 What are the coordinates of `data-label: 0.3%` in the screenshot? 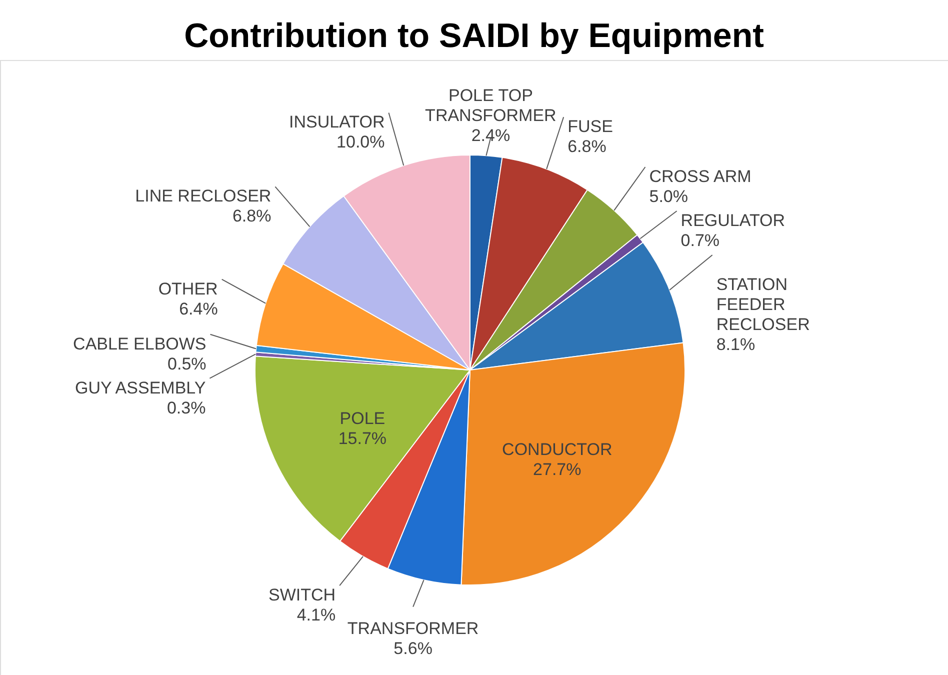 It's located at (186, 408).